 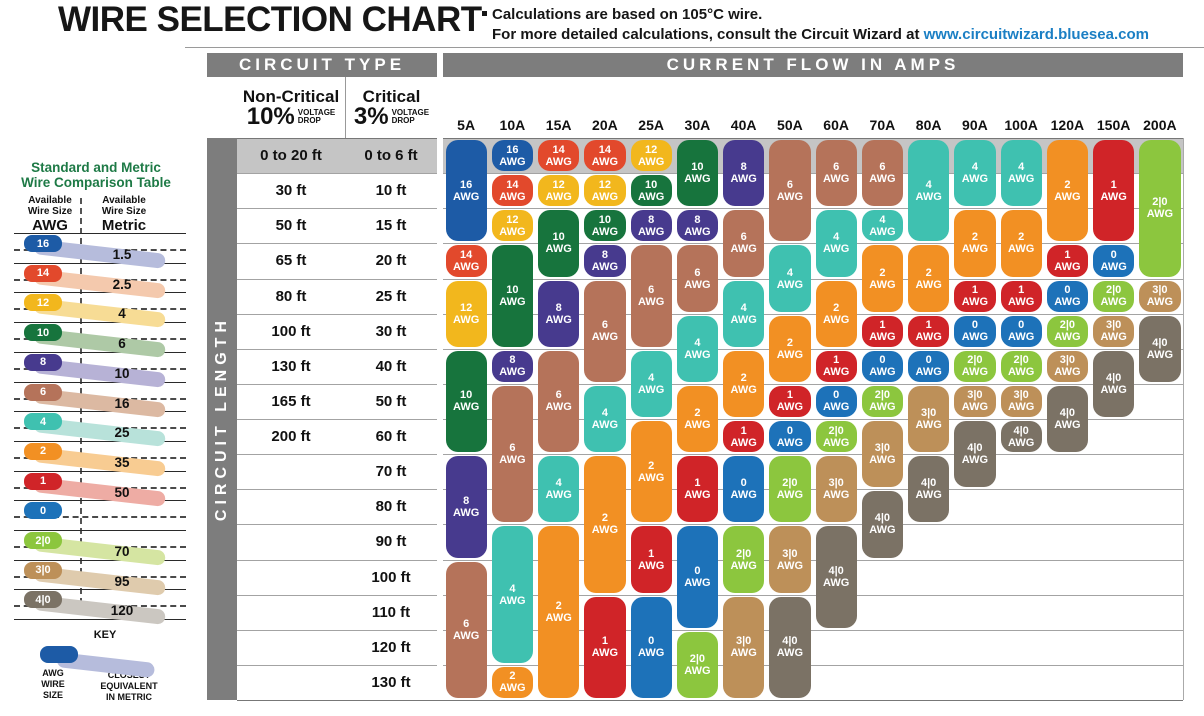 What do you see at coordinates (43, 303) in the screenshot?
I see `sidebar-awg-pill-12: 12` at bounding box center [43, 303].